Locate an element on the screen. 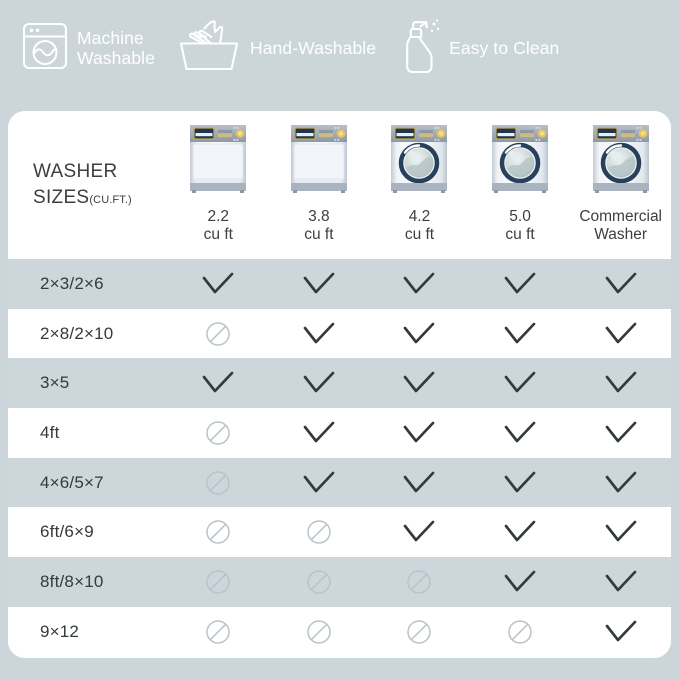 This screenshot has height=679, width=679. table-row: 9×12 is located at coordinates (339, 631).